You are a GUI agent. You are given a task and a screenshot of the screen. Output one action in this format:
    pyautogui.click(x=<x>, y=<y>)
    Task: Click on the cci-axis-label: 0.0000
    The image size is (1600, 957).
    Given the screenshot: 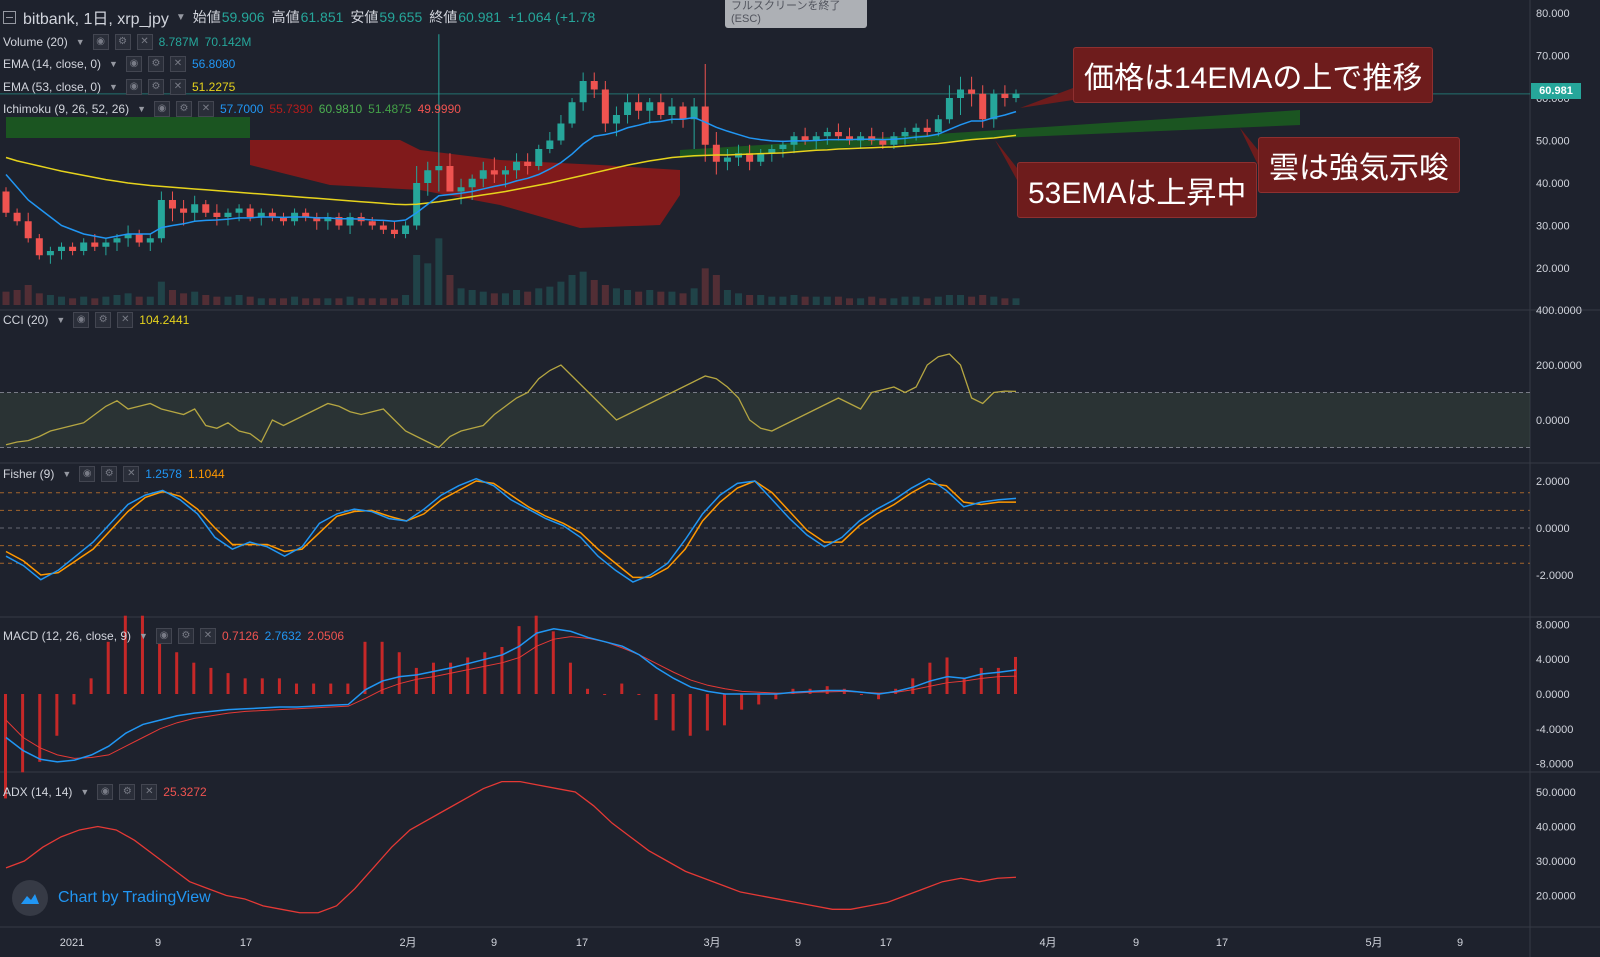 What is the action you would take?
    pyautogui.click(x=1553, y=421)
    